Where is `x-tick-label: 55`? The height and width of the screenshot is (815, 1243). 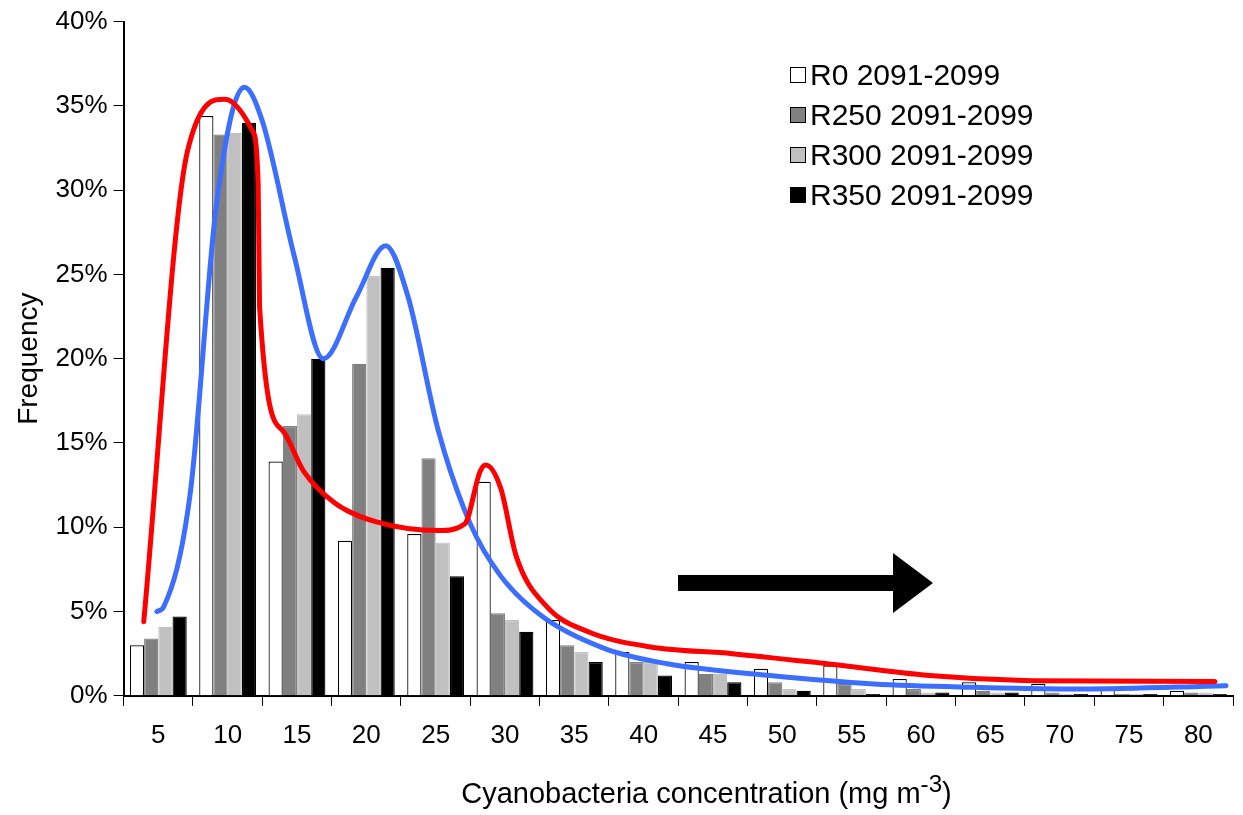 x-tick-label: 55 is located at coordinates (852, 733).